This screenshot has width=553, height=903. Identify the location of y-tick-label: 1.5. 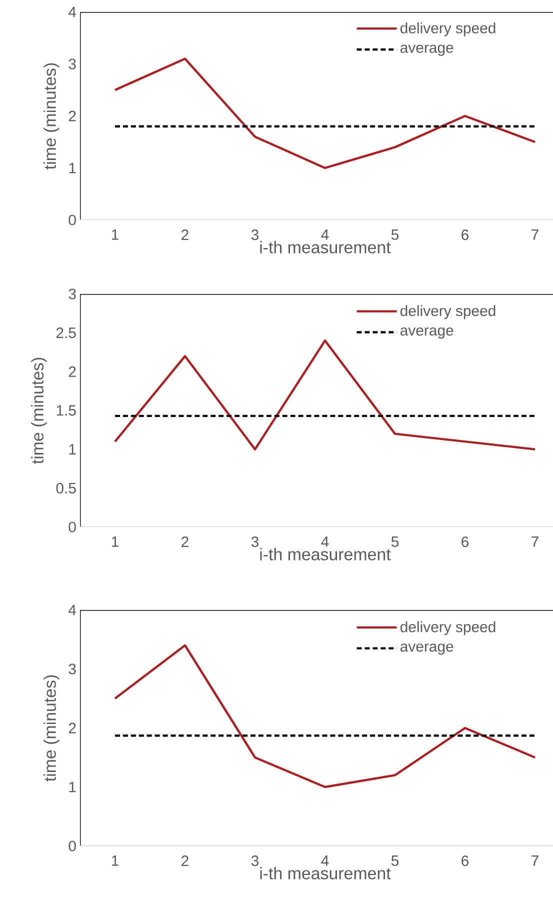
(66, 410).